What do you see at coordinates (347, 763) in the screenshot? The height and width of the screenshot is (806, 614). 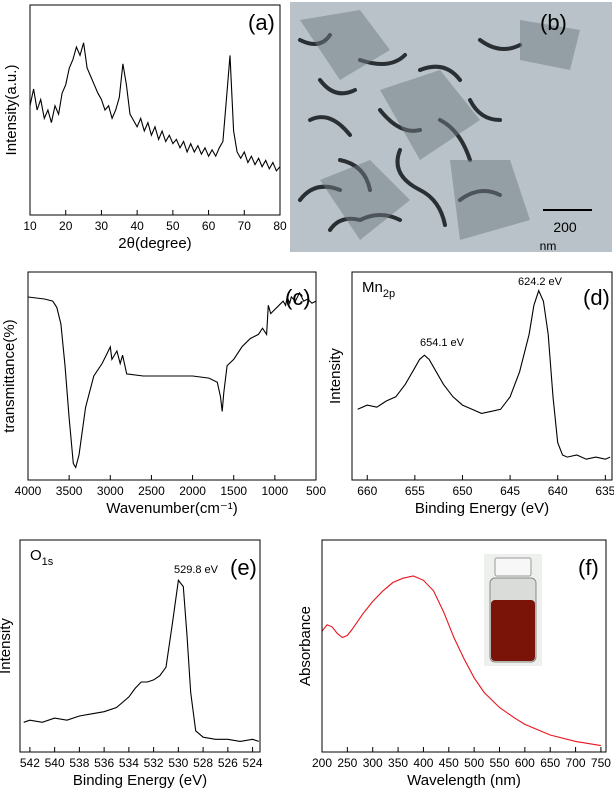 I see `x-tick-label: 250` at bounding box center [347, 763].